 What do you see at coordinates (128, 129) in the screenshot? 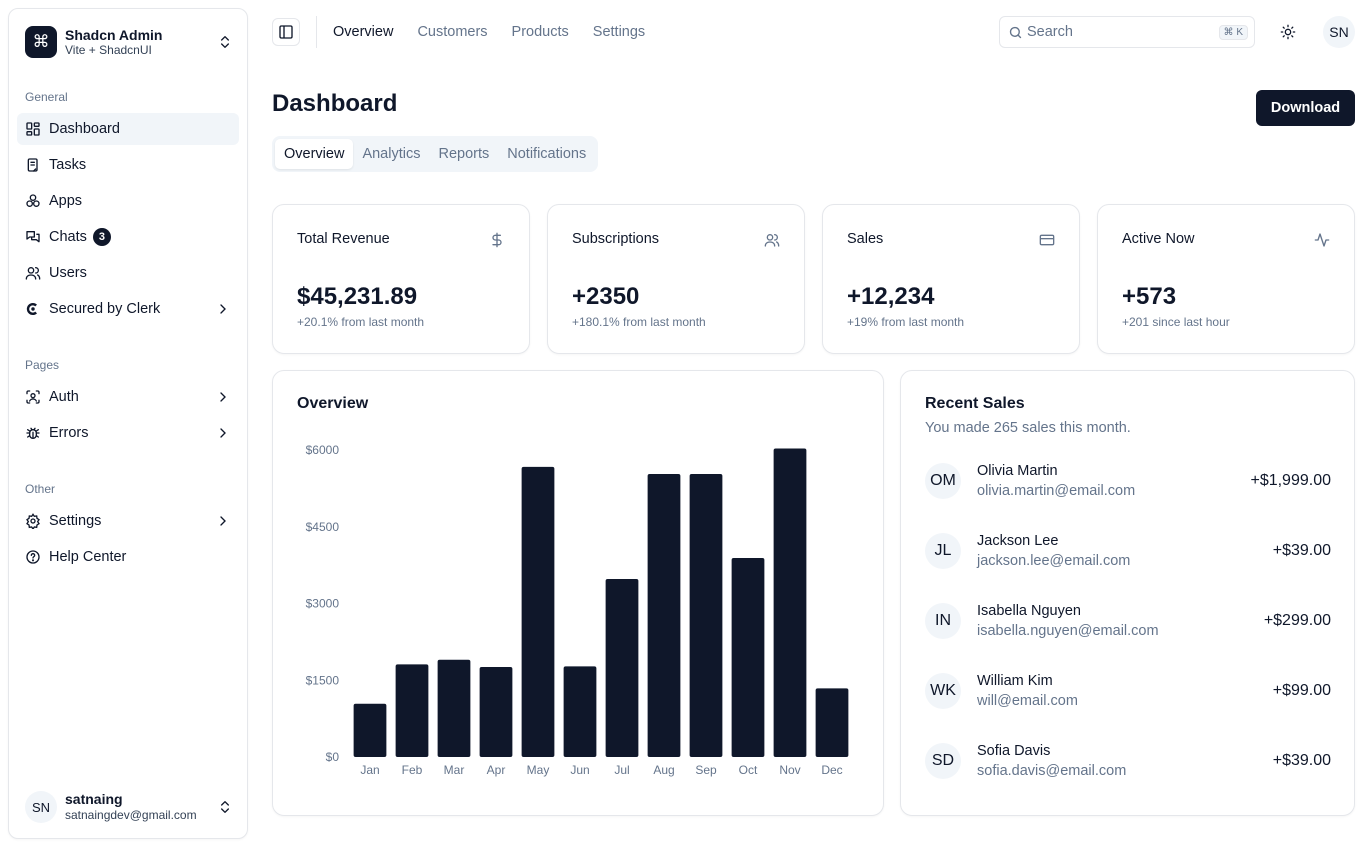
I see `sidebar-item-dashboard: Dashboard` at bounding box center [128, 129].